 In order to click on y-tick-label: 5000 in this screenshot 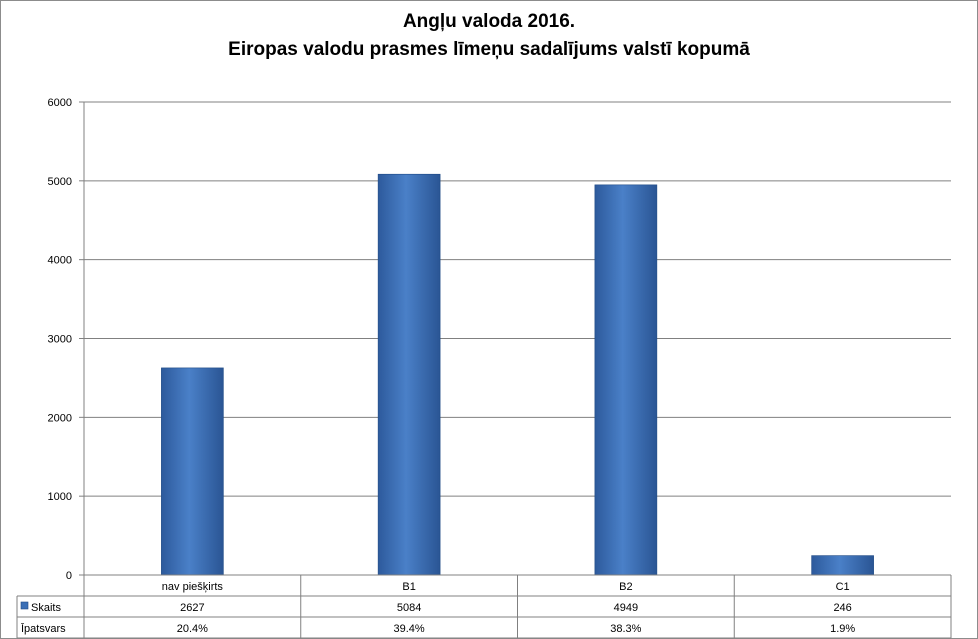, I will do `click(60, 182)`.